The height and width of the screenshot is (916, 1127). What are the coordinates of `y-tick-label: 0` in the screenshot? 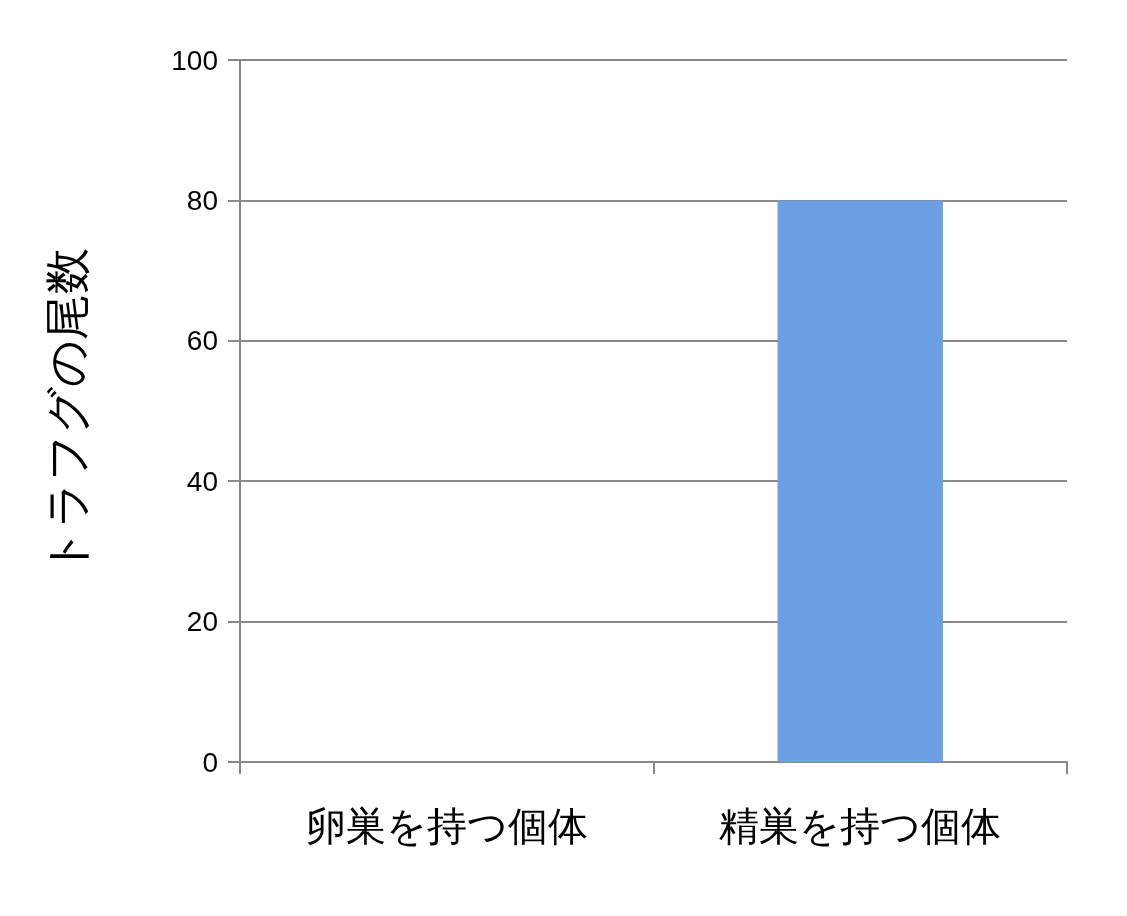 It's located at (210, 762).